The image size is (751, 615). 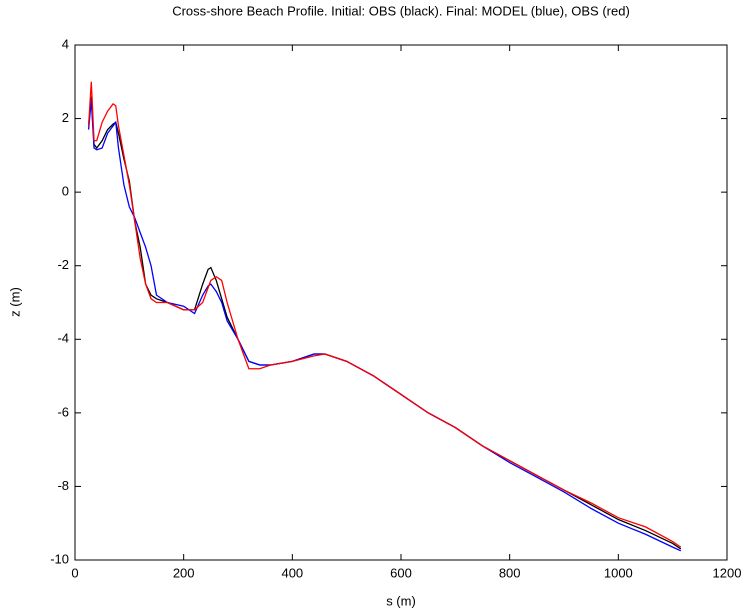 What do you see at coordinates (65, 117) in the screenshot?
I see `y-tick-label: 2` at bounding box center [65, 117].